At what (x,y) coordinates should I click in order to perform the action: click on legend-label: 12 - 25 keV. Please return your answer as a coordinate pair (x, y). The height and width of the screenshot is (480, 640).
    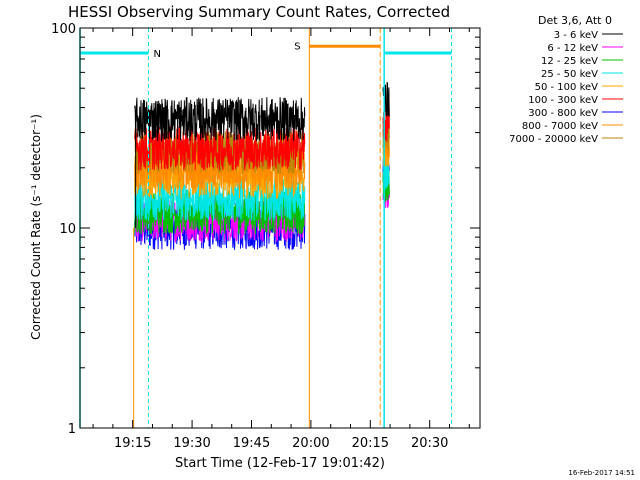
    Looking at the image, I should click on (569, 61).